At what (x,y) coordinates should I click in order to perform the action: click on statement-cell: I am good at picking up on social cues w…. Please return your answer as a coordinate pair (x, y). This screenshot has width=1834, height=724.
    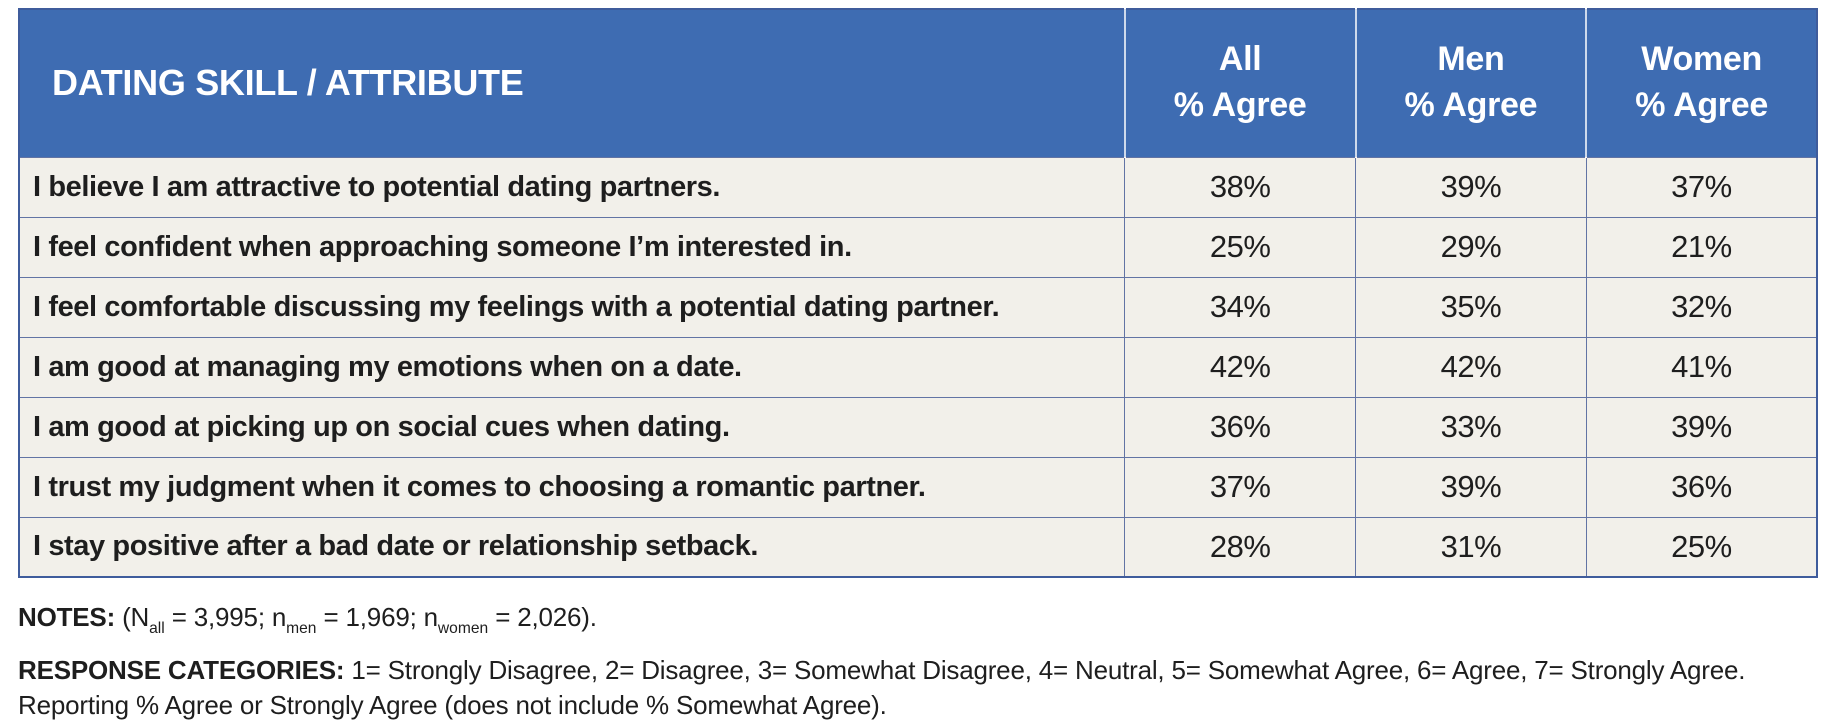
    Looking at the image, I should click on (572, 427).